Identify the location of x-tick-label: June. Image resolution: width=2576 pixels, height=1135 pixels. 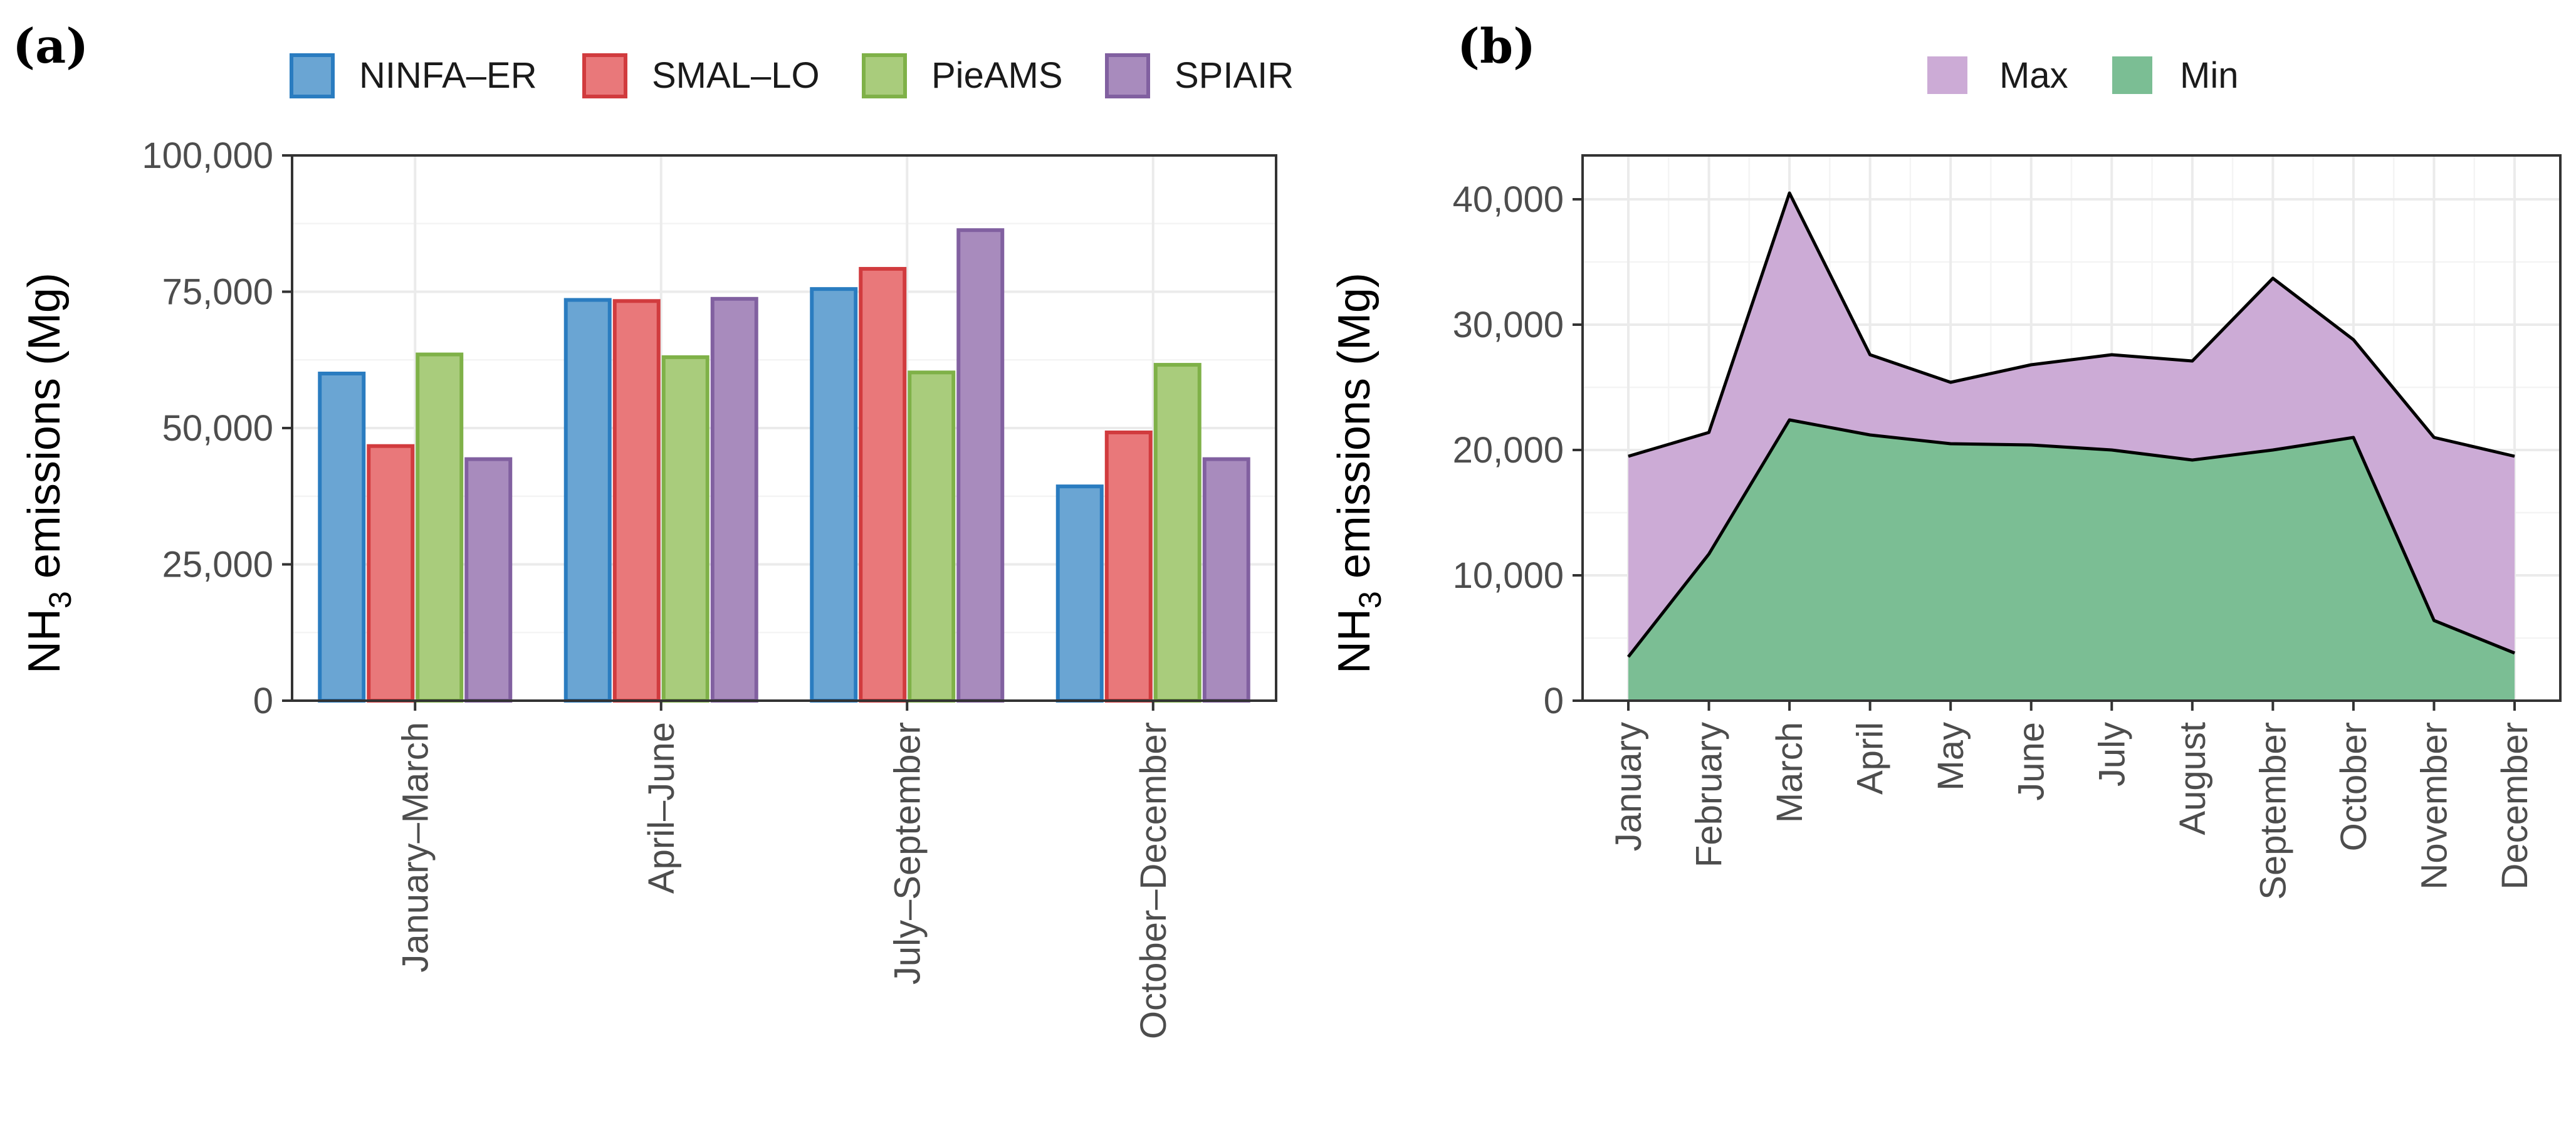
(2031, 762).